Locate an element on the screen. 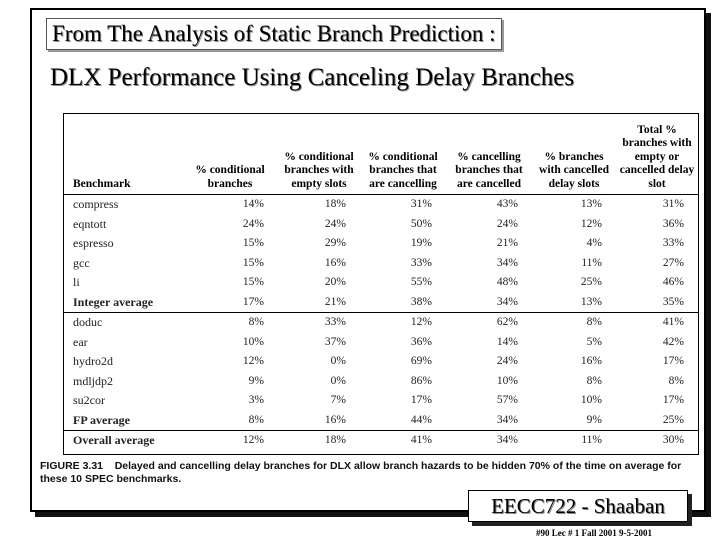  table-cell: 29% is located at coordinates (335, 243).